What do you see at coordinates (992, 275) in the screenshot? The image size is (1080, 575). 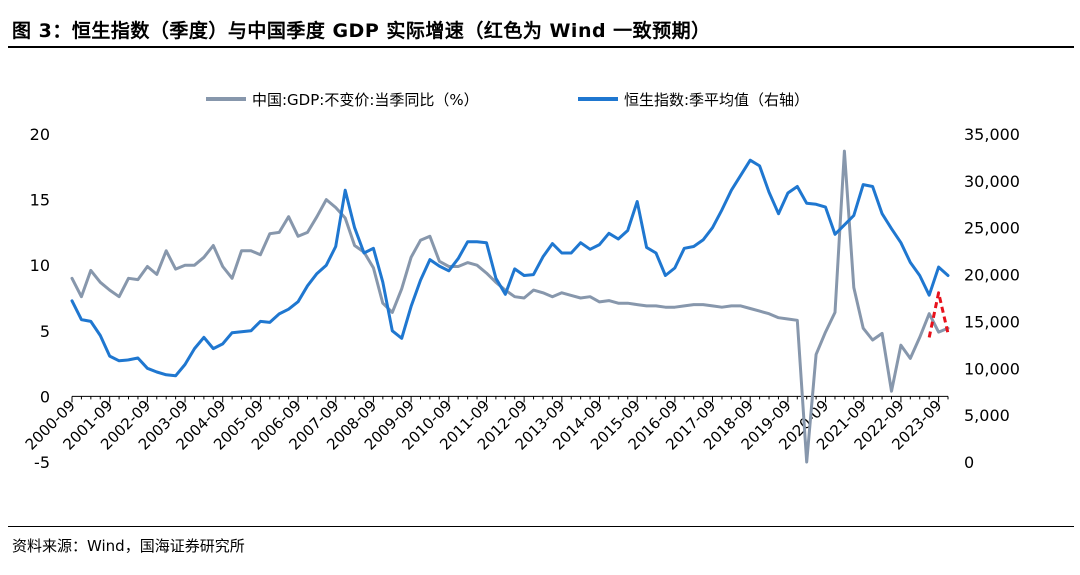 I see `right-axis-tick-label: 20,000` at bounding box center [992, 275].